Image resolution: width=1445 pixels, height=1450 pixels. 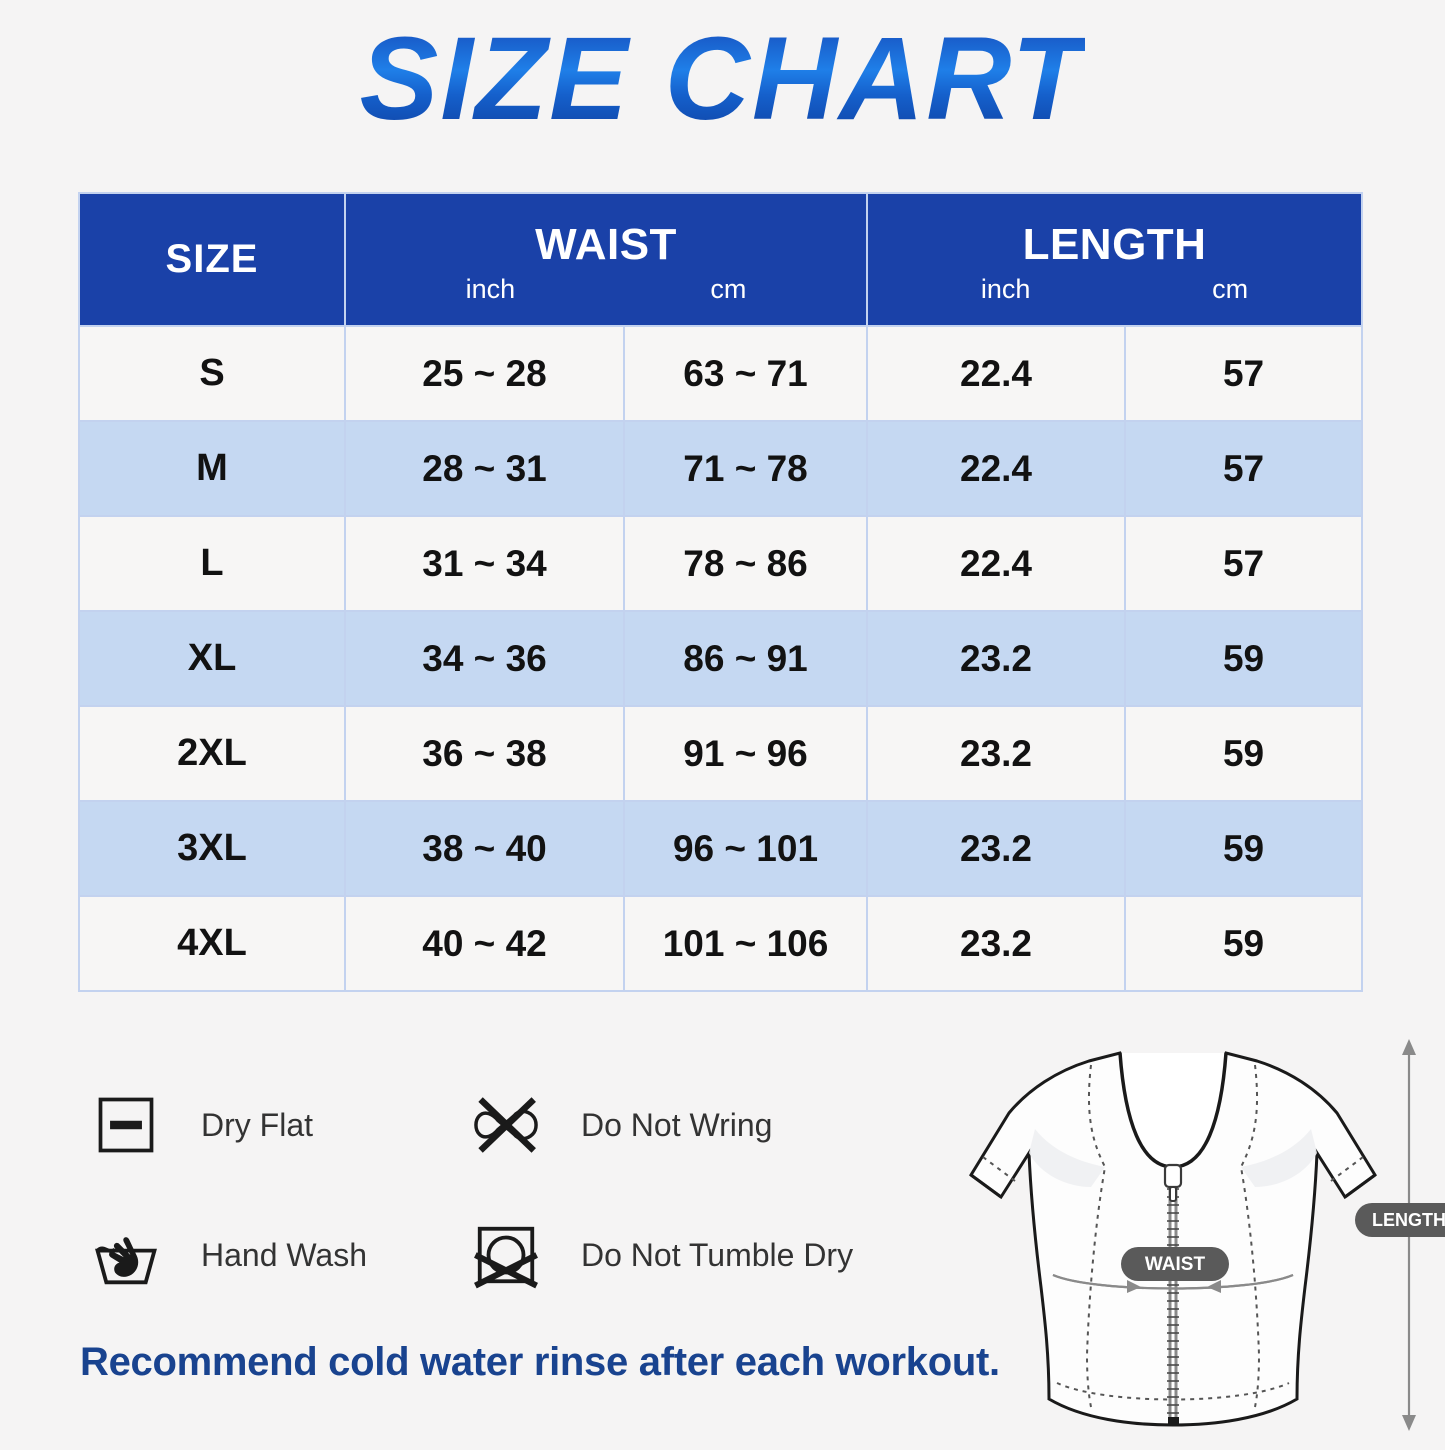 I want to click on table-row: 2XL 36 ~ 38 91 ~ 96 23.2 59, so click(x=721, y=753).